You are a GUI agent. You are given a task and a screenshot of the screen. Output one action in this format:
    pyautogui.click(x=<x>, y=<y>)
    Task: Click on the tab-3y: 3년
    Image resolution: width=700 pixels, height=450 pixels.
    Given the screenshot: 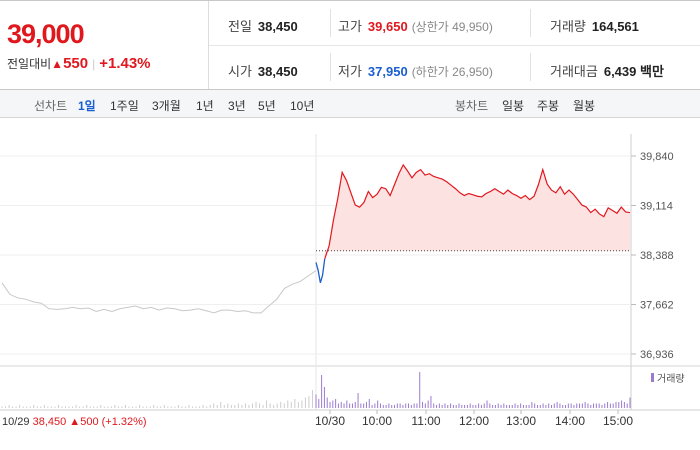 What is the action you would take?
    pyautogui.click(x=237, y=106)
    